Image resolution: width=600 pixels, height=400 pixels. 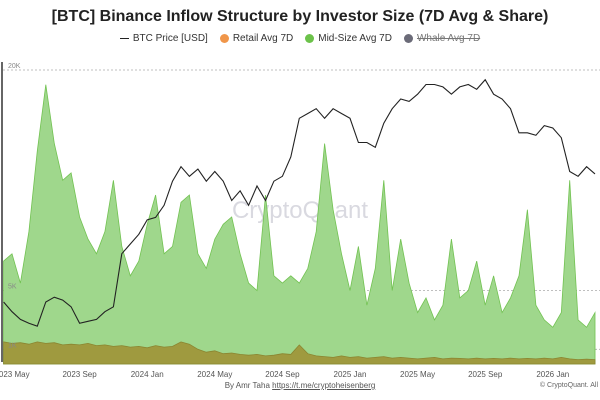 I want to click on legend-label: Retail Avg 7D, so click(x=263, y=38).